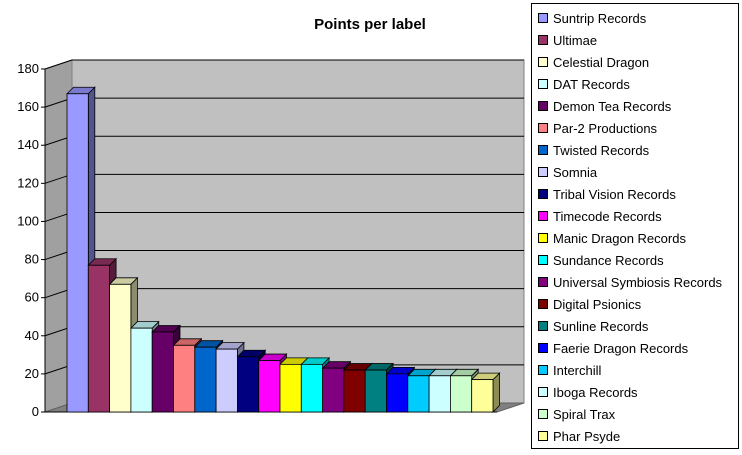  I want to click on legend-label: Par-2 Productions, so click(605, 128).